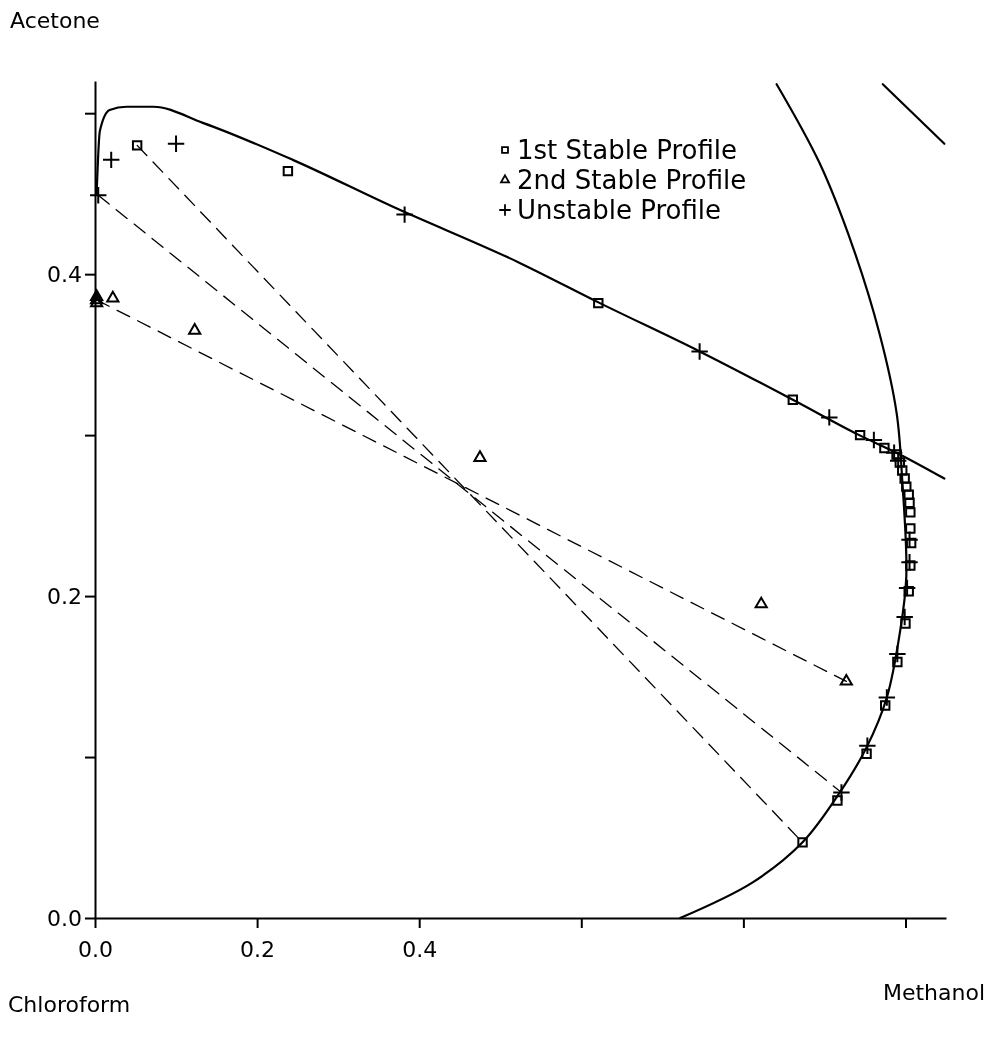 This screenshot has height=1042, width=1000. I want to click on x-tick-label: 0.2, so click(258, 950).